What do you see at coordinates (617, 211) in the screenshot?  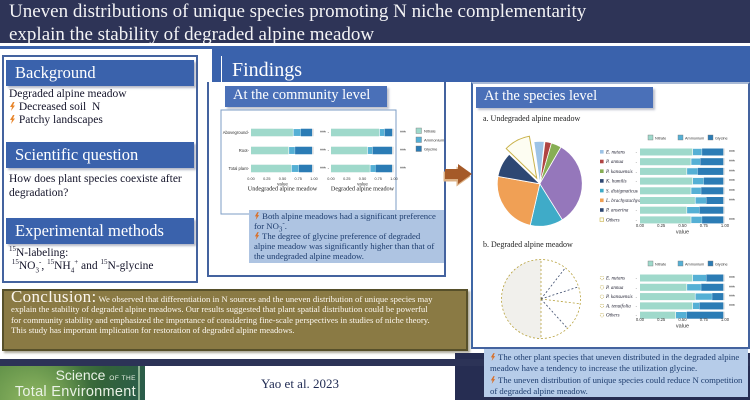 I see `svg-text: P. anserina` at bounding box center [617, 211].